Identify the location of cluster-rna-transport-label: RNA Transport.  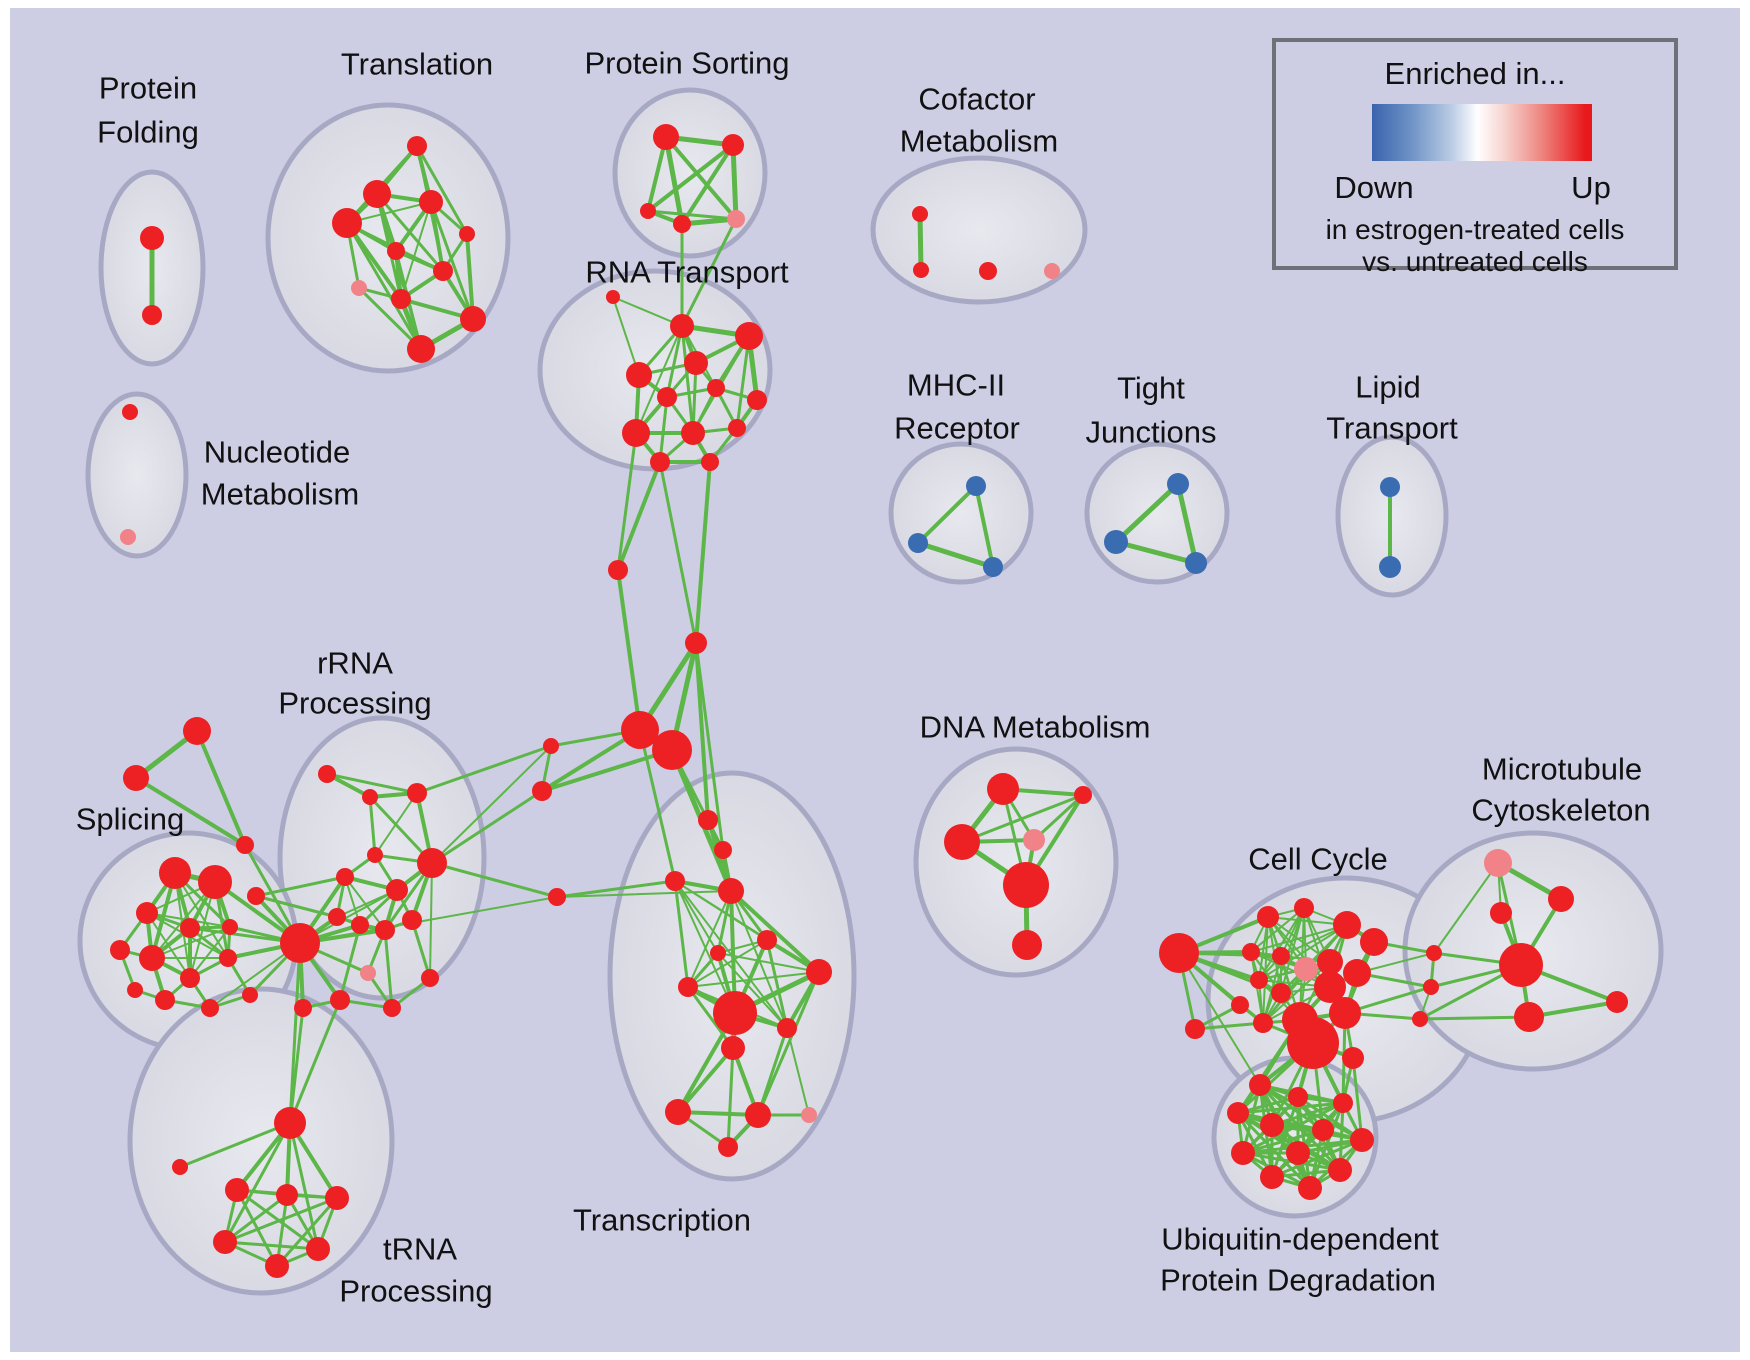
(687, 272).